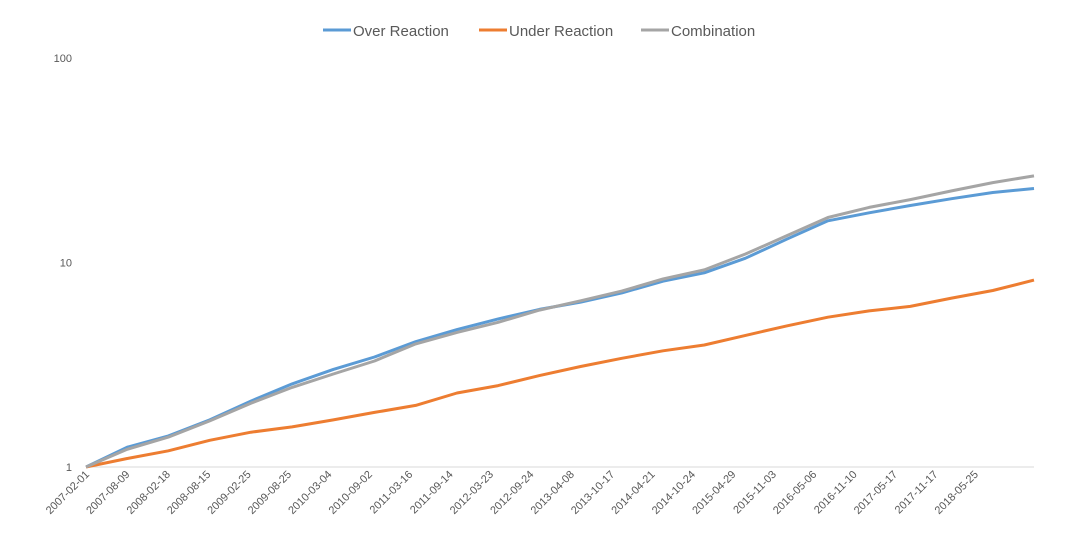  What do you see at coordinates (795, 493) in the screenshot?
I see `x-tick-label: 2016-05-06` at bounding box center [795, 493].